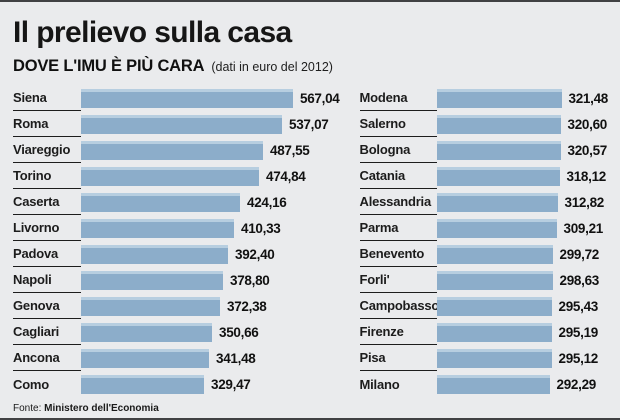 The image size is (620, 420). I want to click on bar-label: Napoli, so click(47, 280).